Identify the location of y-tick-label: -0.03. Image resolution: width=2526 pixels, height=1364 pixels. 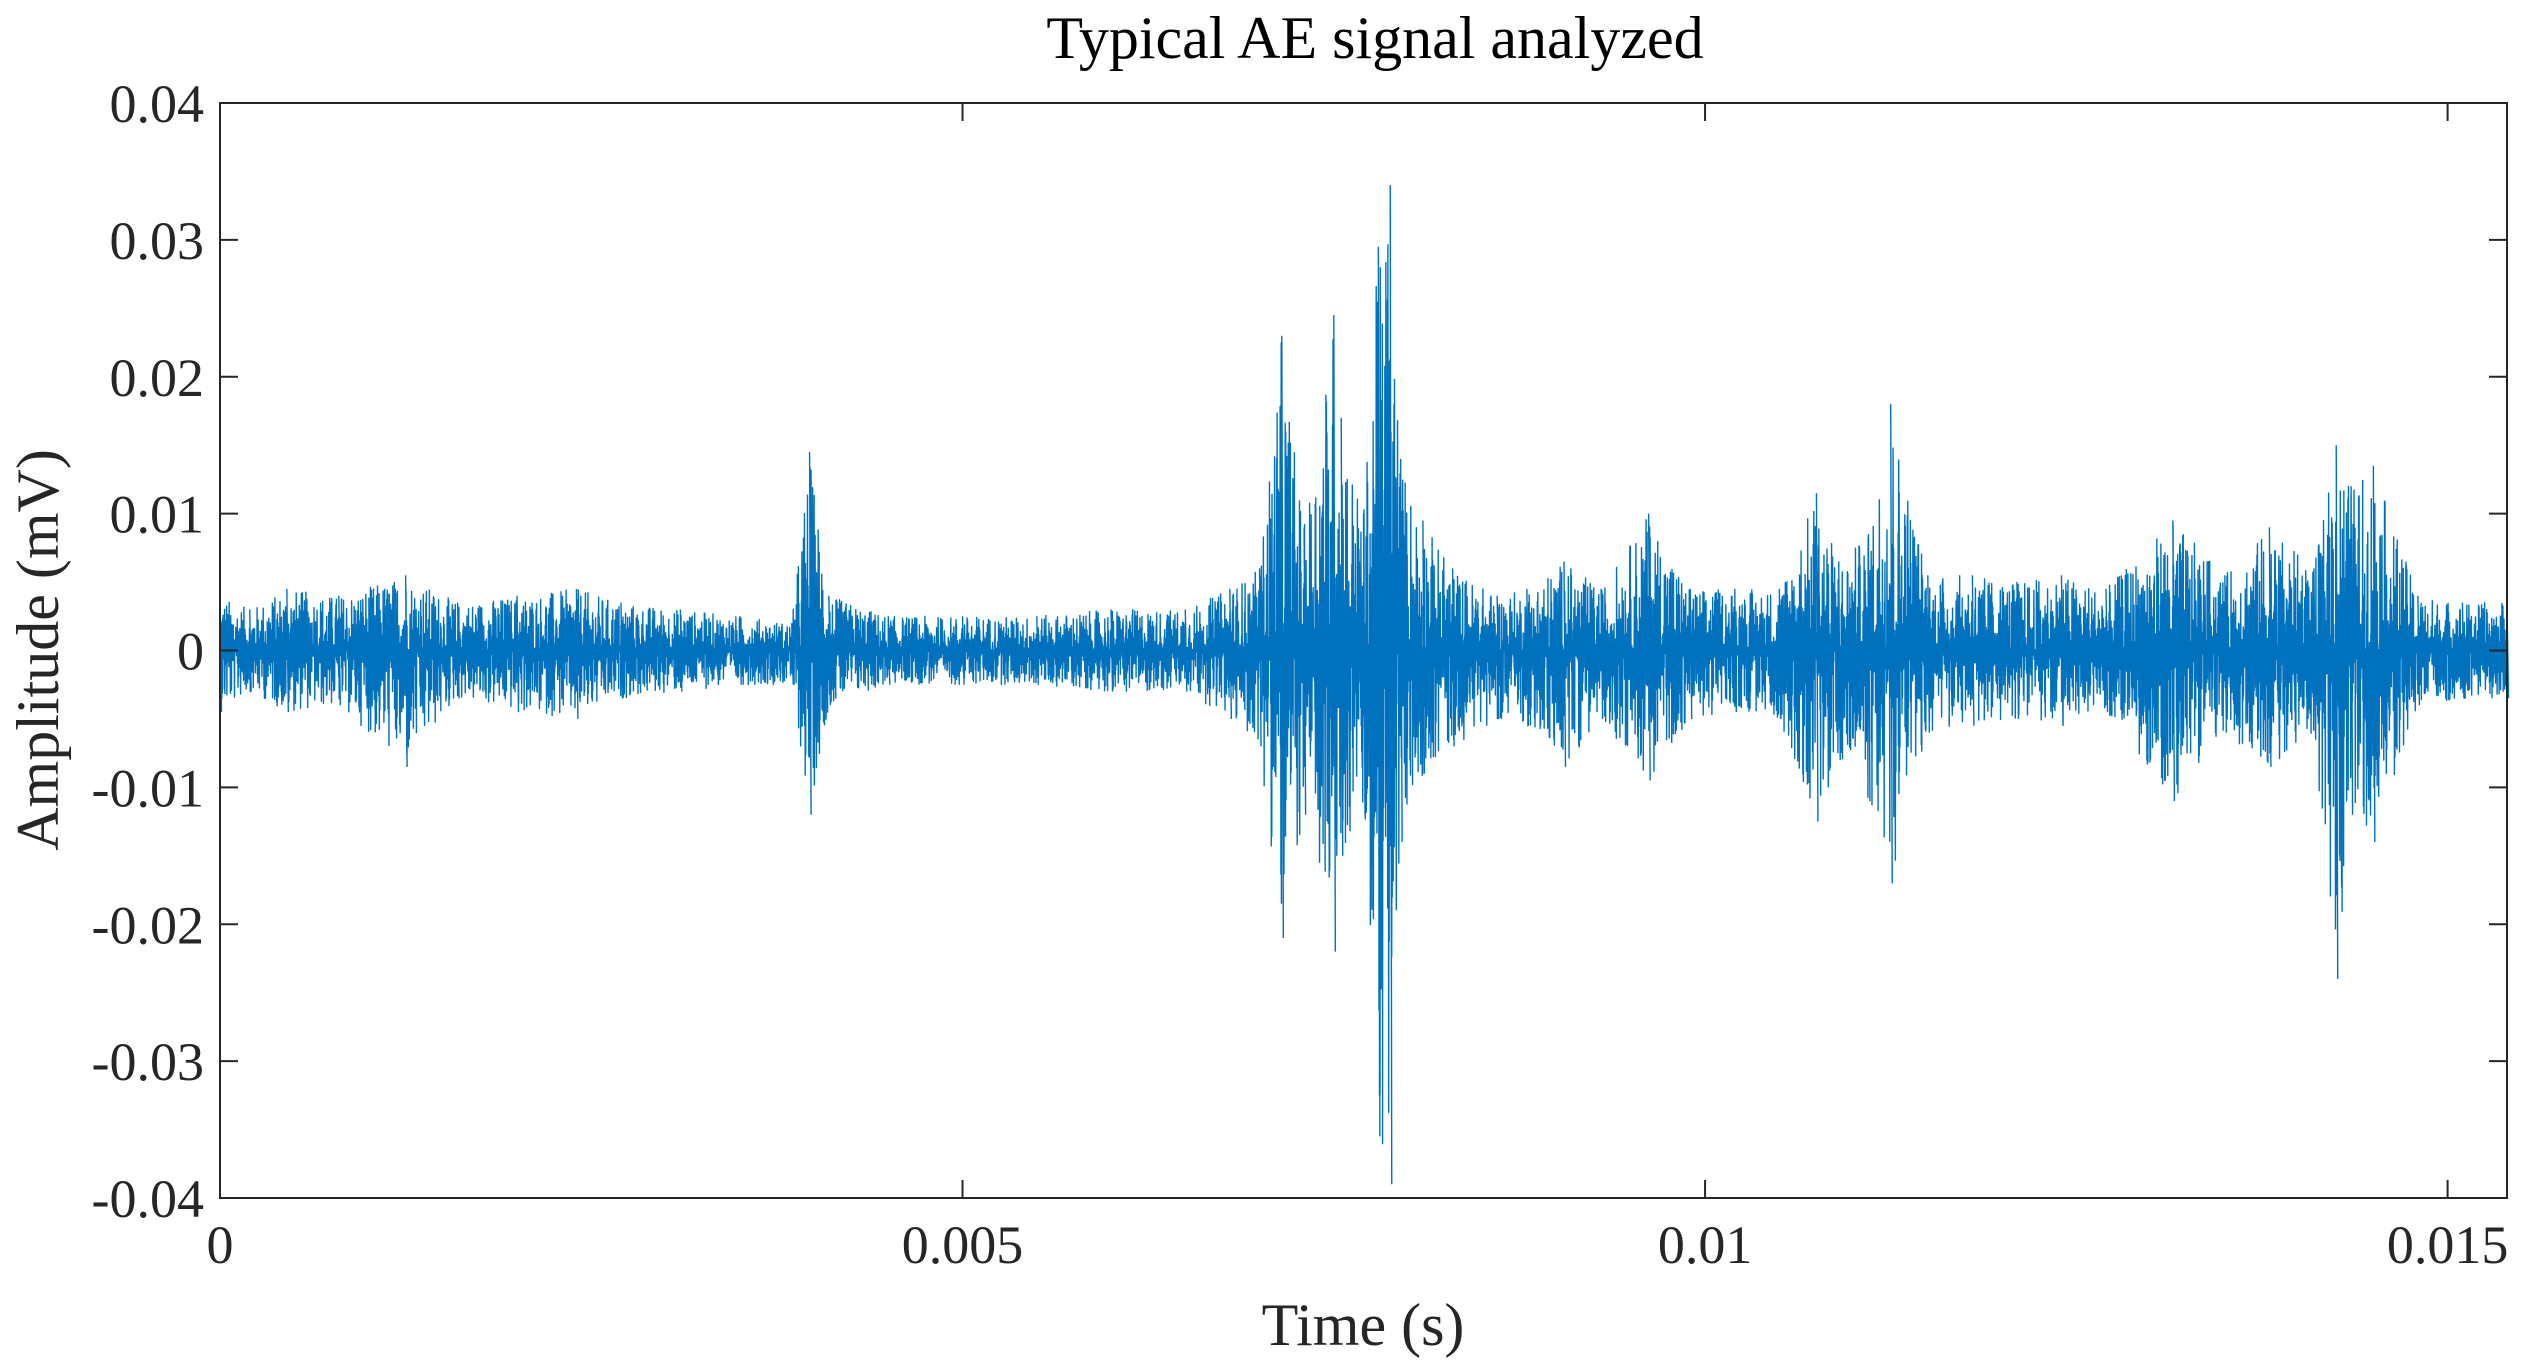
(148, 1062).